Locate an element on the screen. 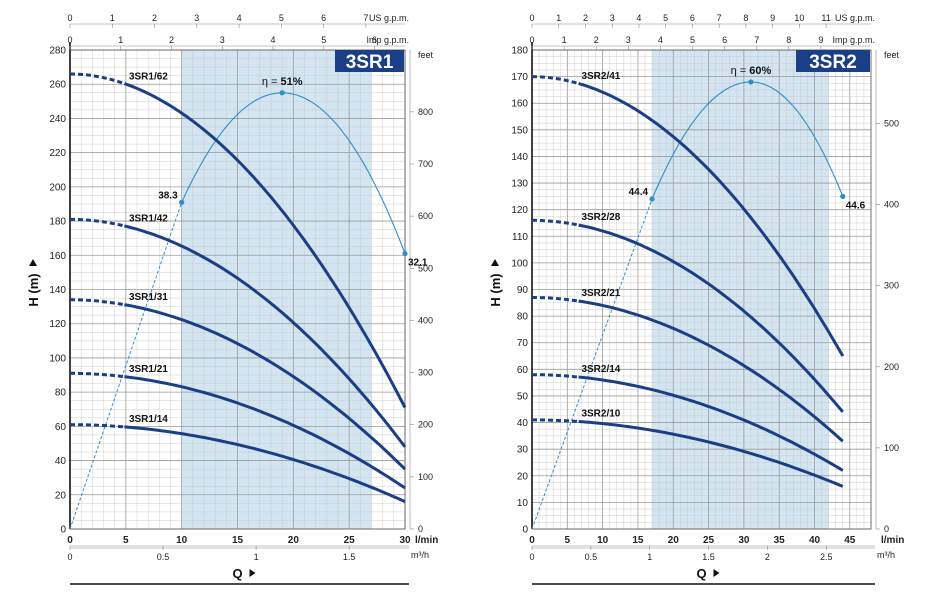  y-tick-label: 10 is located at coordinates (523, 503).